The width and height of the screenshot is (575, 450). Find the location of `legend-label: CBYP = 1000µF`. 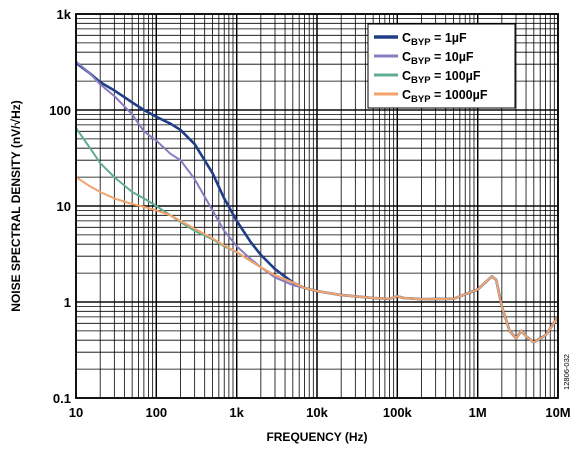

legend-label: CBYP = 1000µF is located at coordinates (445, 96).